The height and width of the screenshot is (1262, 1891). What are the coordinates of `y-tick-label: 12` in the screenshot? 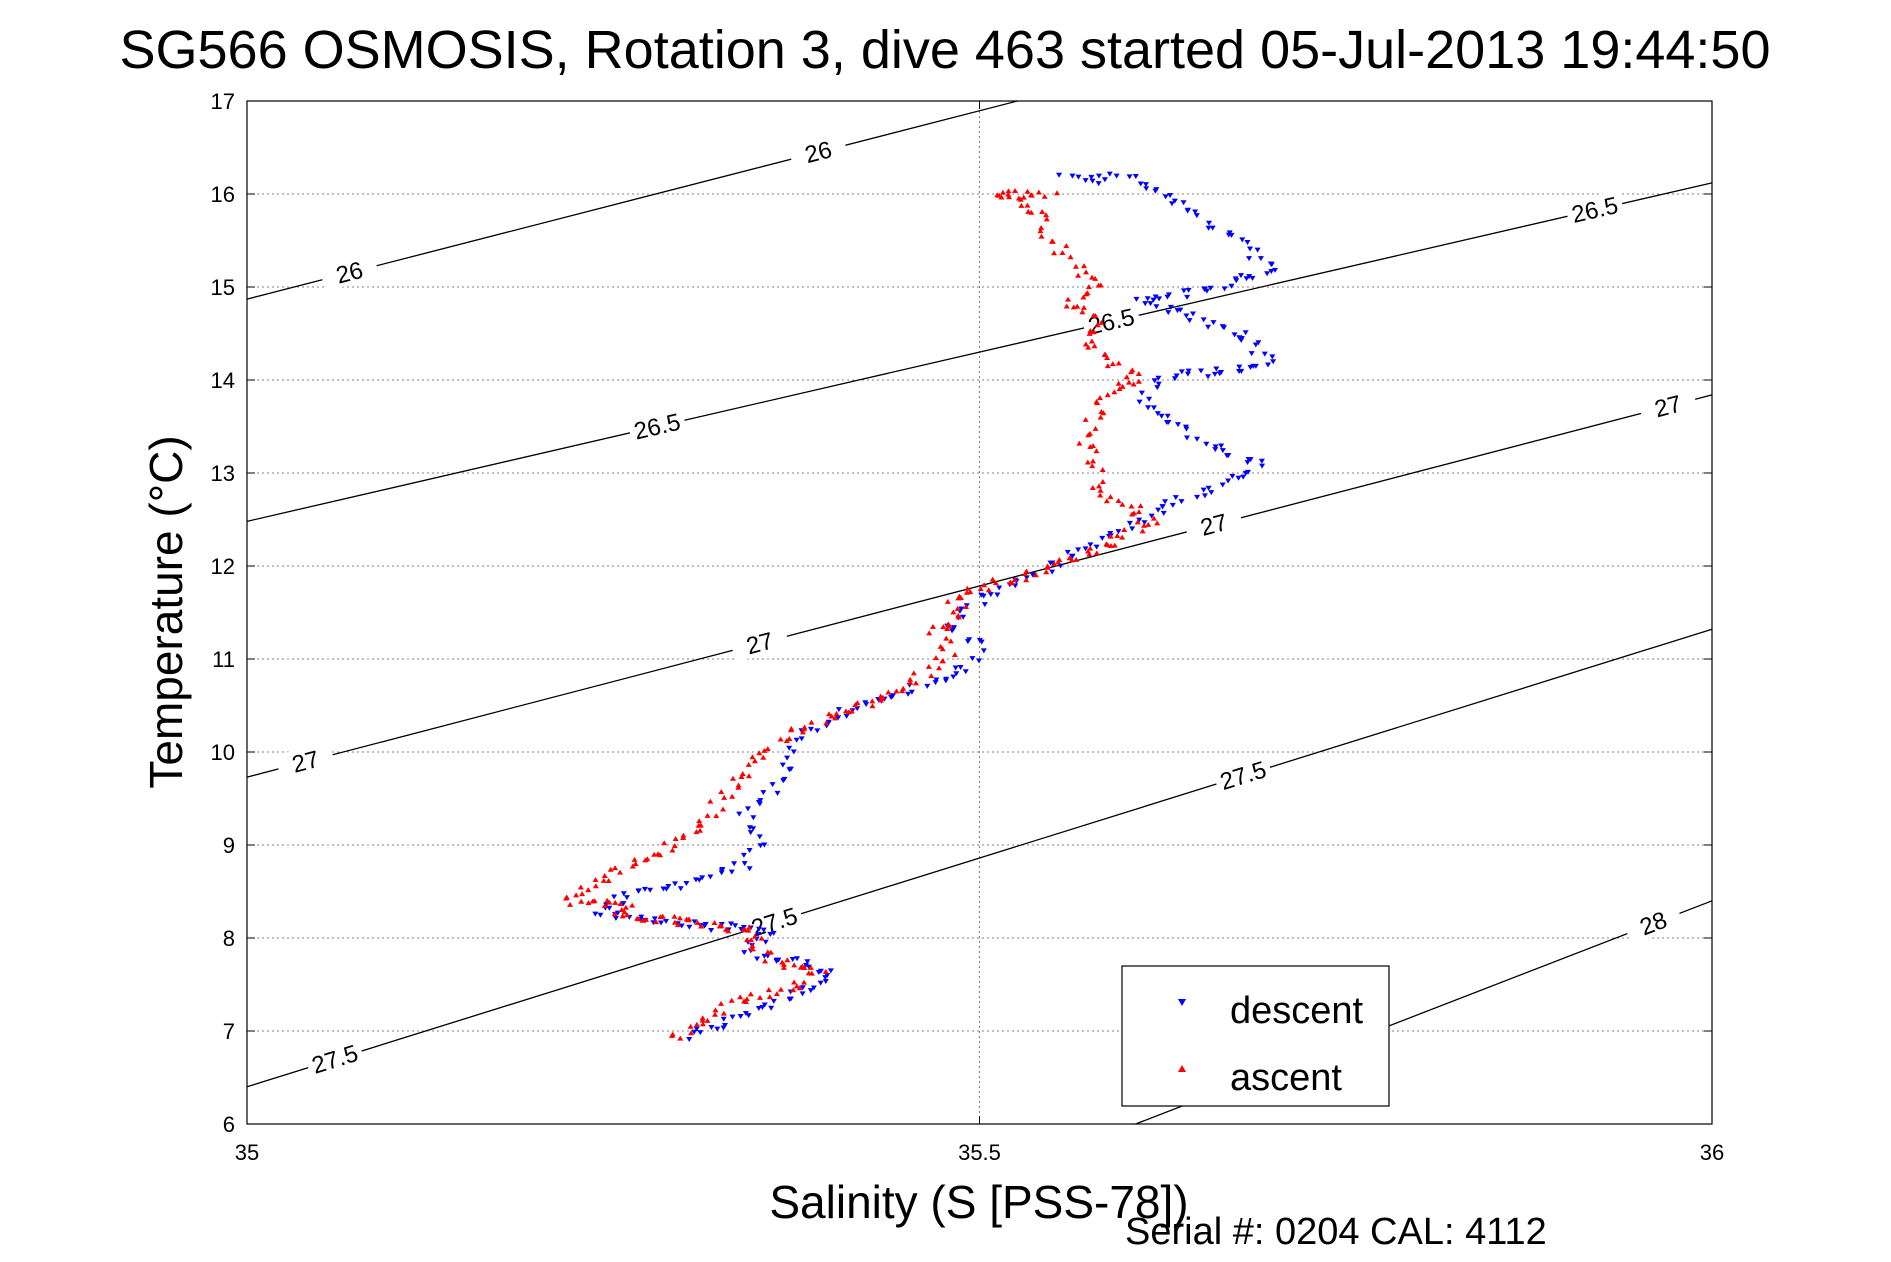 It's located at (223, 566).